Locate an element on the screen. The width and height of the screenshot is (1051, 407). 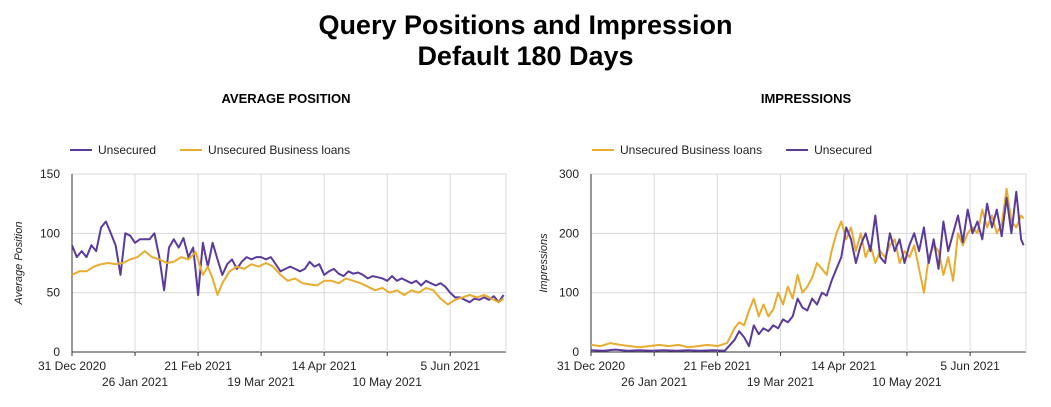
avg-x-tick-label: 26 Jan 2021 is located at coordinates (135, 382).